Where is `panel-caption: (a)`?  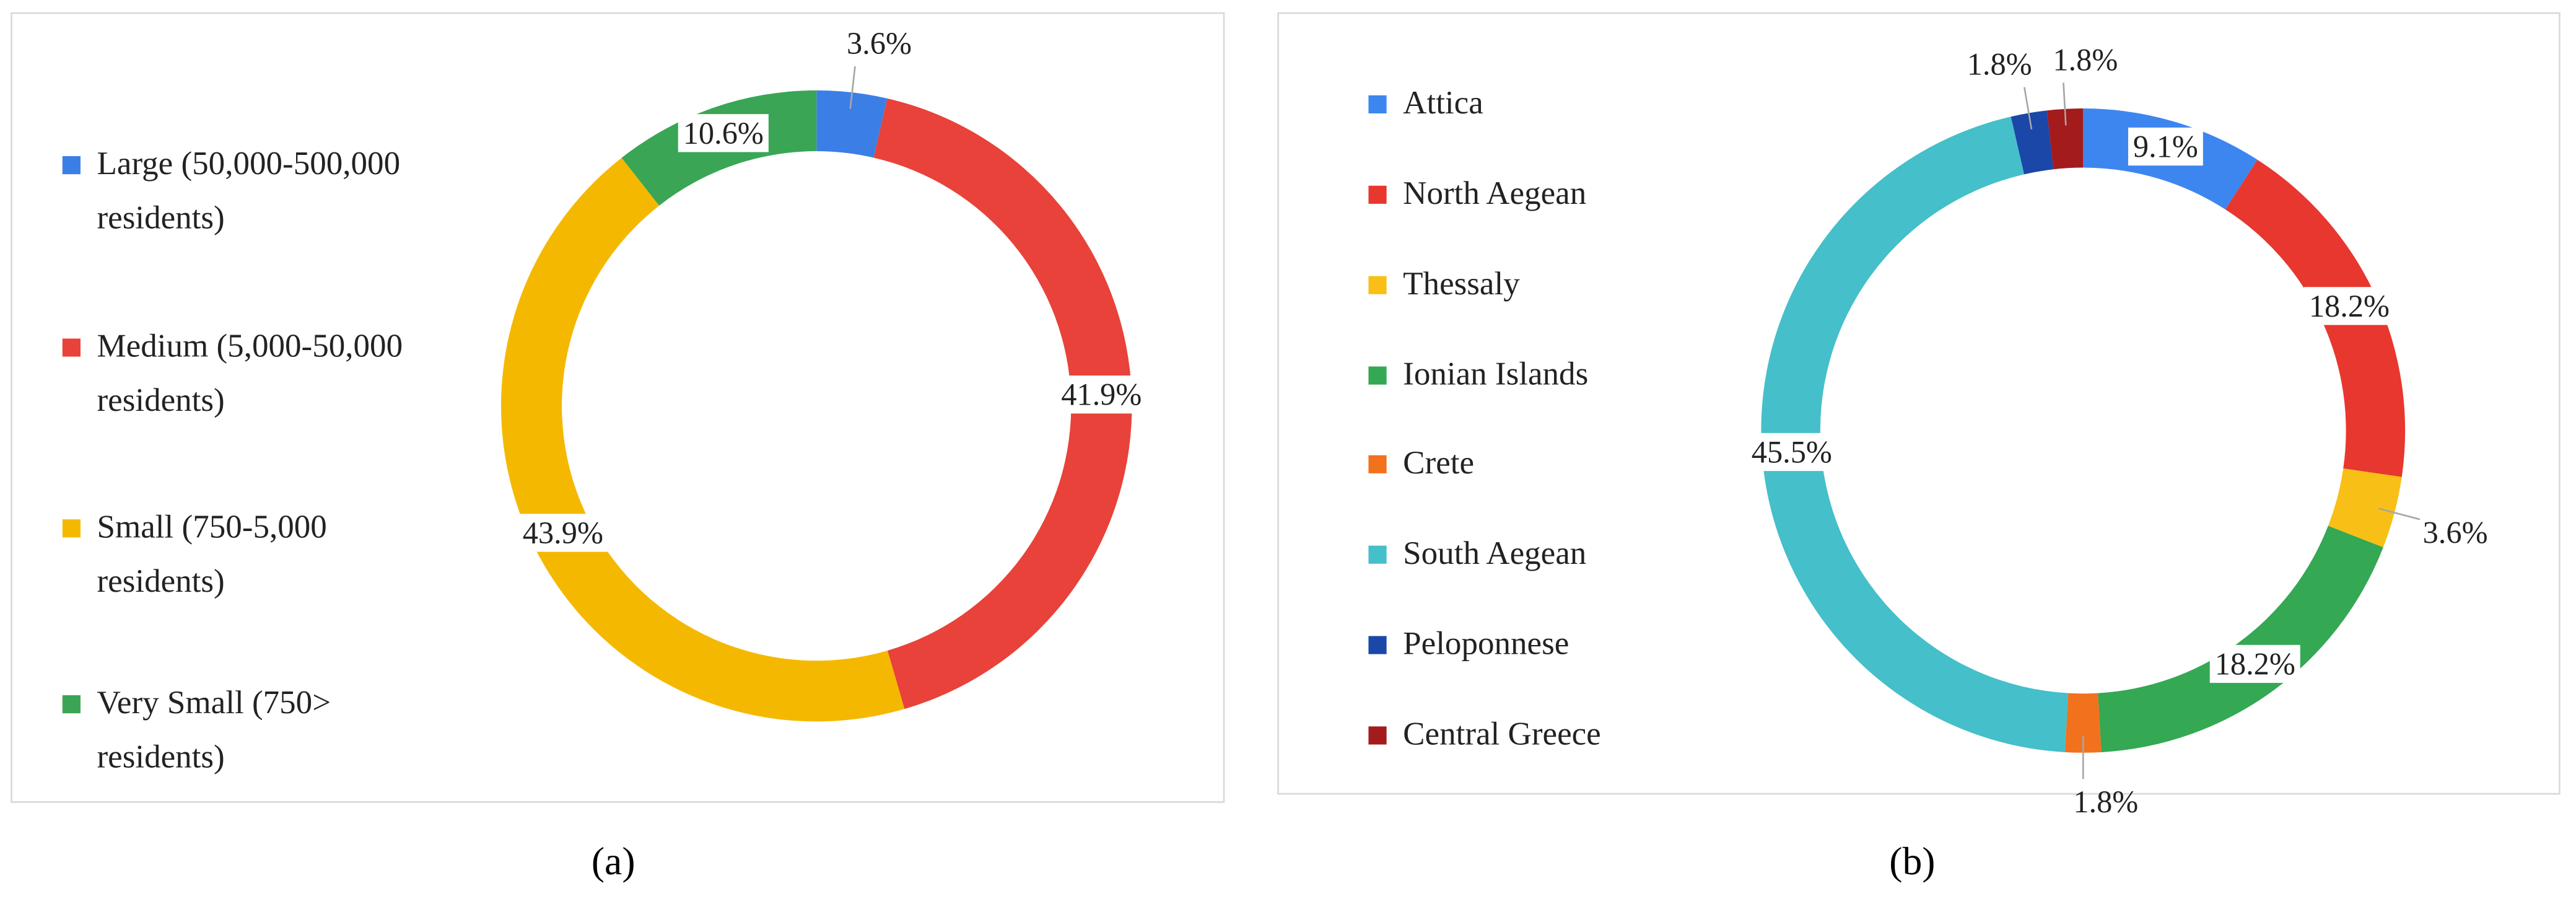
panel-caption: (a) is located at coordinates (613, 862).